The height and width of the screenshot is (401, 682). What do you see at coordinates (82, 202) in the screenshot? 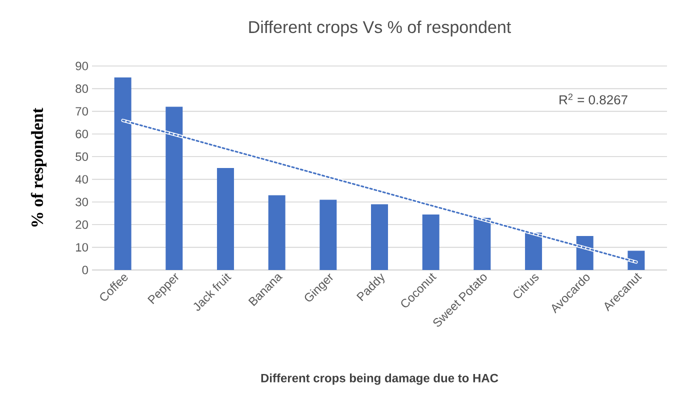
I see `y-tick-label: 30` at bounding box center [82, 202].